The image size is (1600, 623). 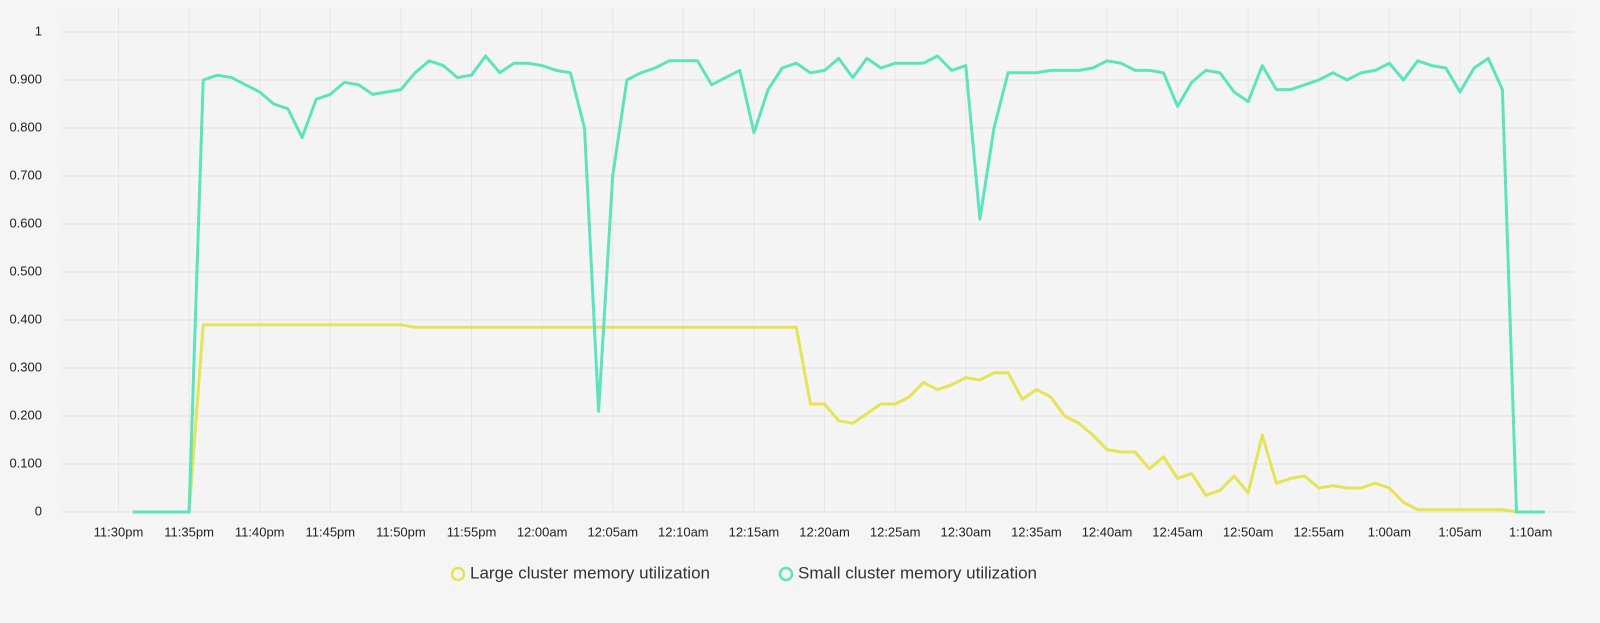 I want to click on y-tick-label: 1, so click(x=38, y=30).